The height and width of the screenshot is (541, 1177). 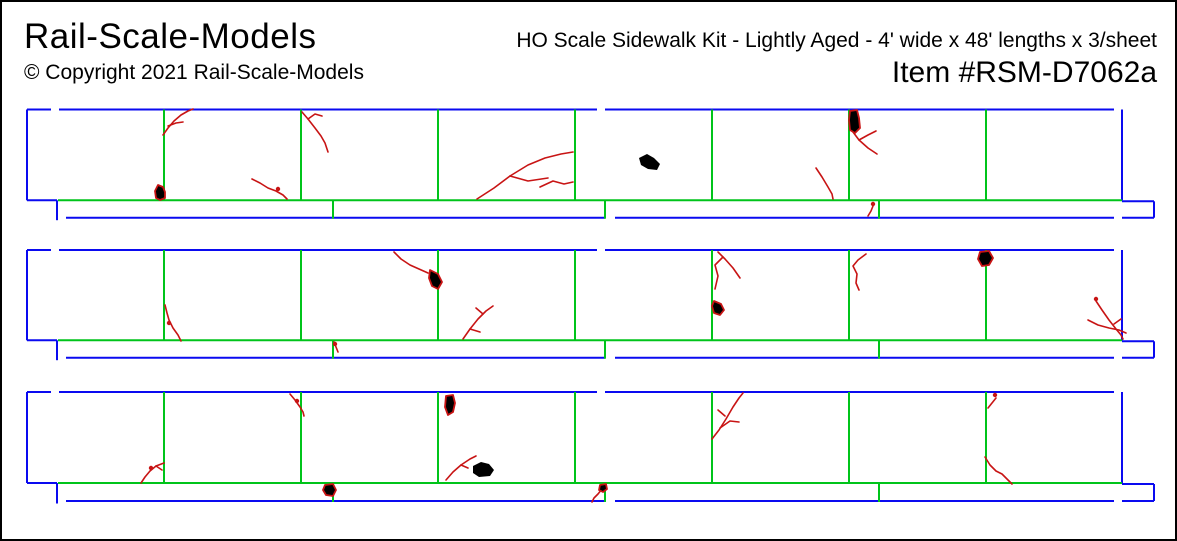 What do you see at coordinates (170, 36) in the screenshot?
I see `brand-title: Rail-Scale-Models` at bounding box center [170, 36].